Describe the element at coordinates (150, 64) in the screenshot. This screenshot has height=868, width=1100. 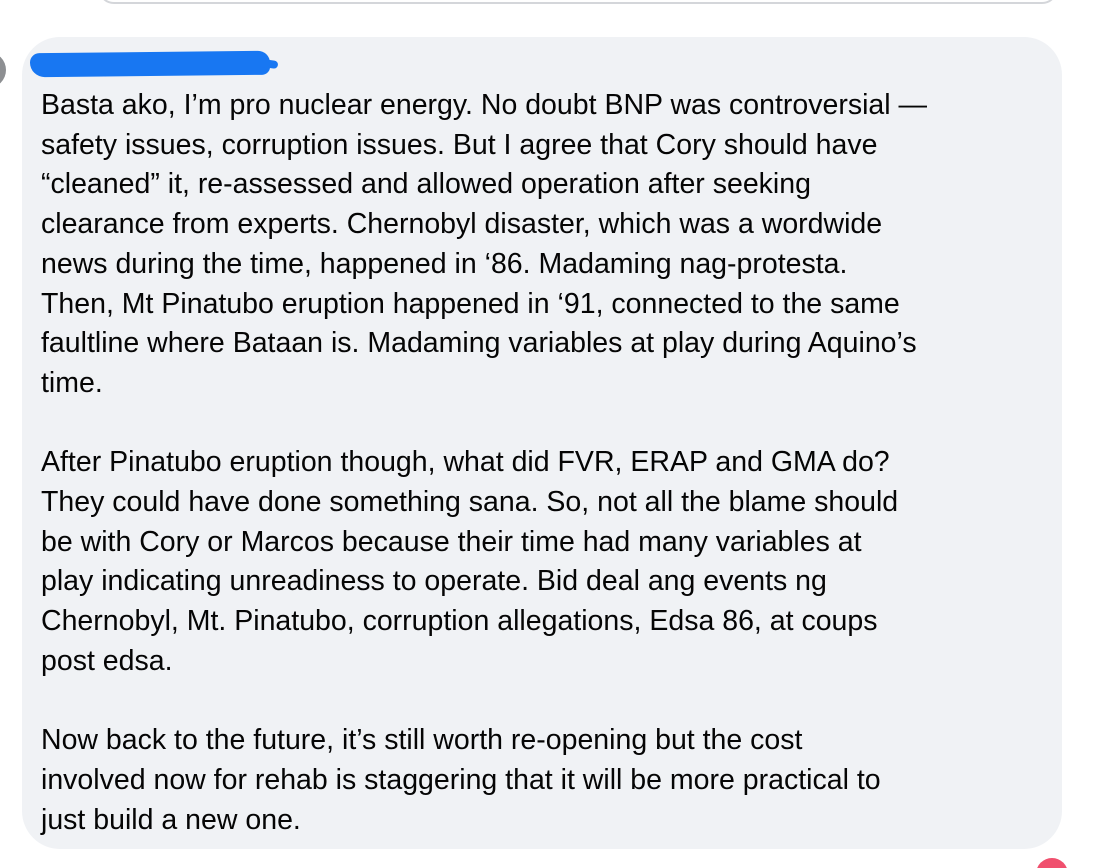
I see `author-name-redacted` at that location.